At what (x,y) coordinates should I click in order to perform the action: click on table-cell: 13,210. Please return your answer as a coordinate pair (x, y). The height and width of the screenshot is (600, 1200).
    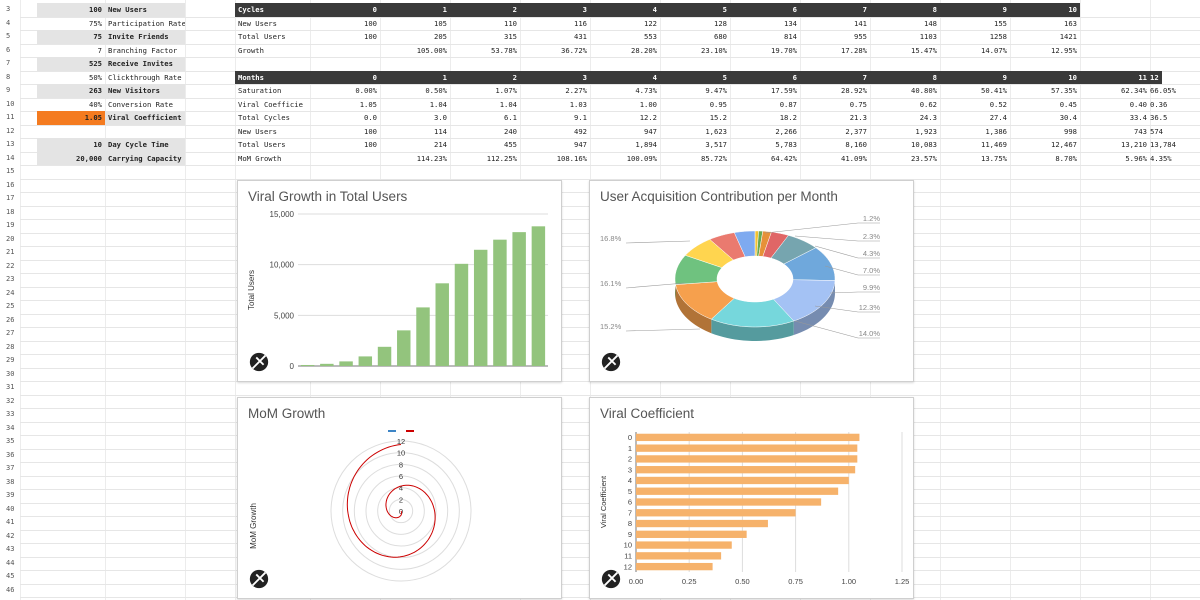
    Looking at the image, I should click on (1134, 144).